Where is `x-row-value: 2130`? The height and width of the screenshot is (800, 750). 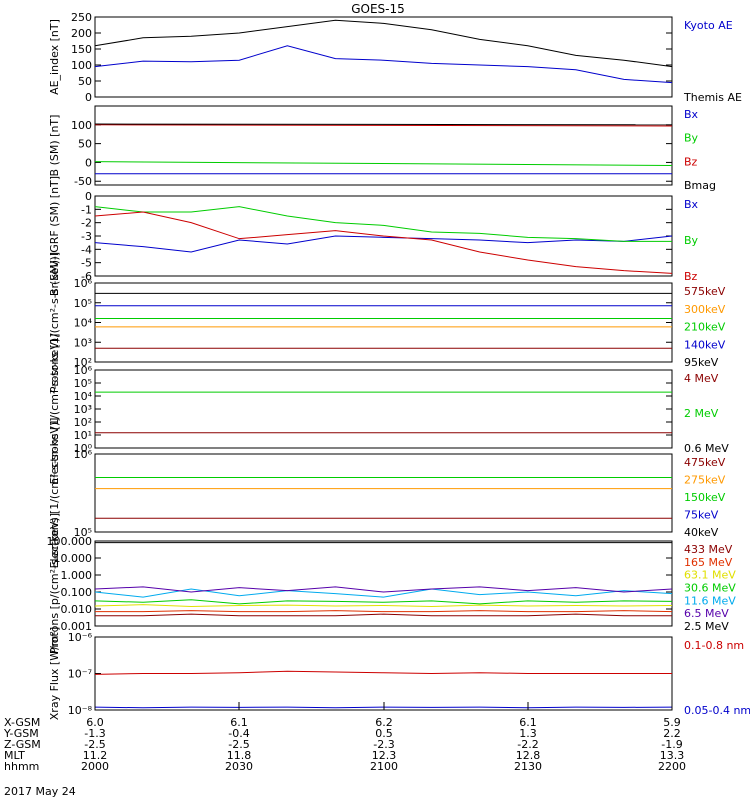 x-row-value: 2130 is located at coordinates (528, 766).